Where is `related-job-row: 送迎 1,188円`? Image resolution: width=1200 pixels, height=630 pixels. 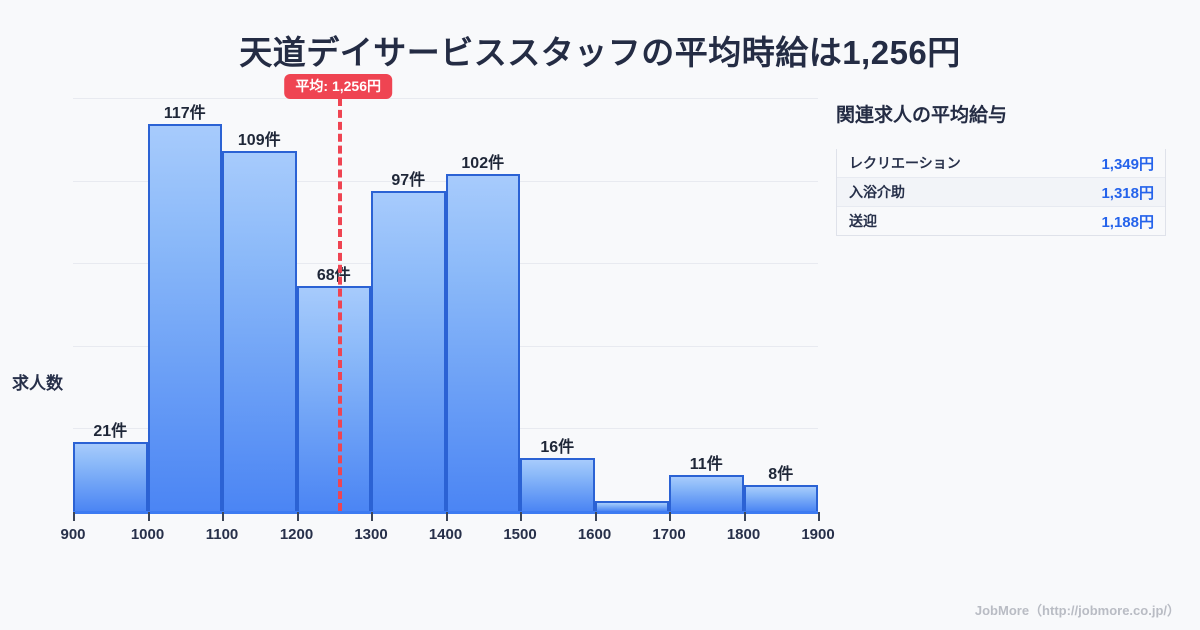 related-job-row: 送迎 1,188円 is located at coordinates (1001, 221).